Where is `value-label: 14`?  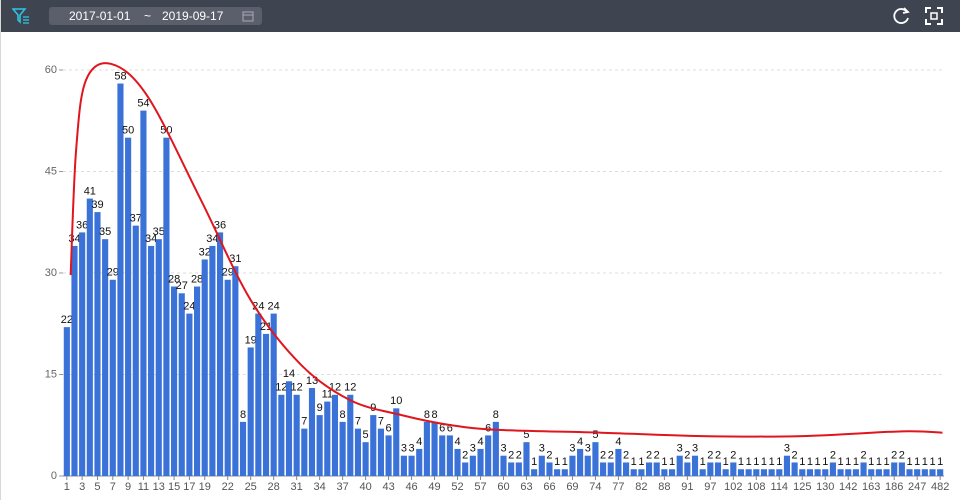
value-label: 14 is located at coordinates (289, 374).